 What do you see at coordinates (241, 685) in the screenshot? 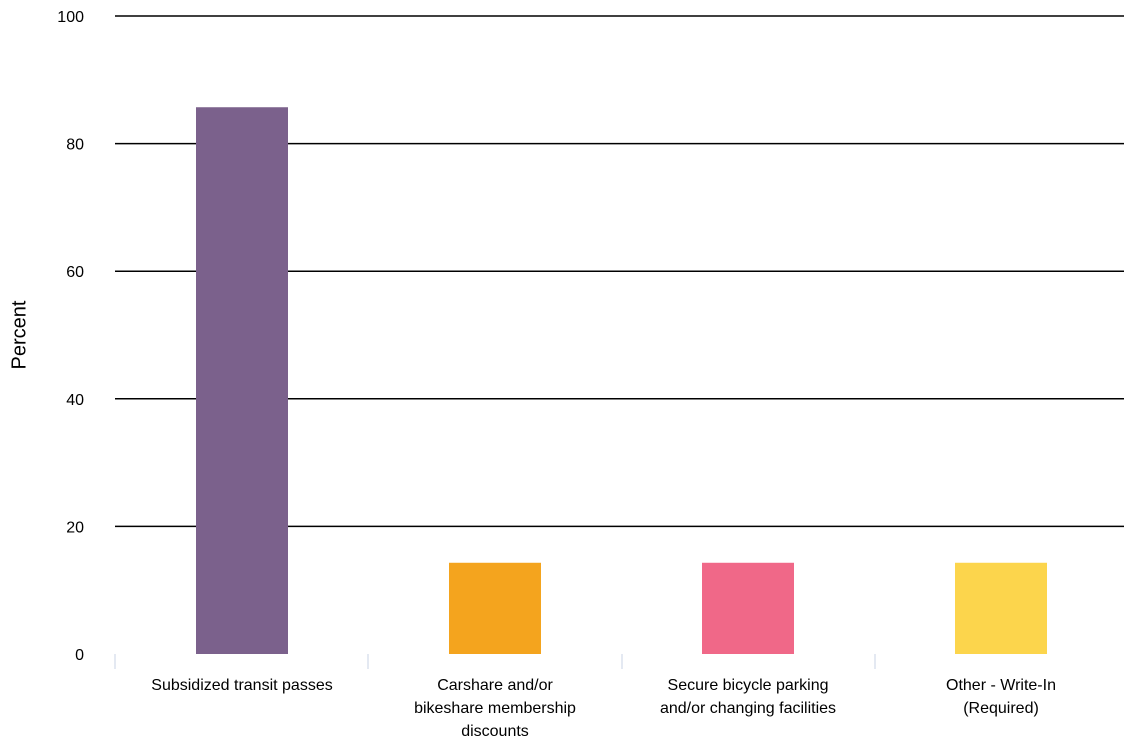
I see `x-tick-label: Subsidized transit passes` at bounding box center [241, 685].